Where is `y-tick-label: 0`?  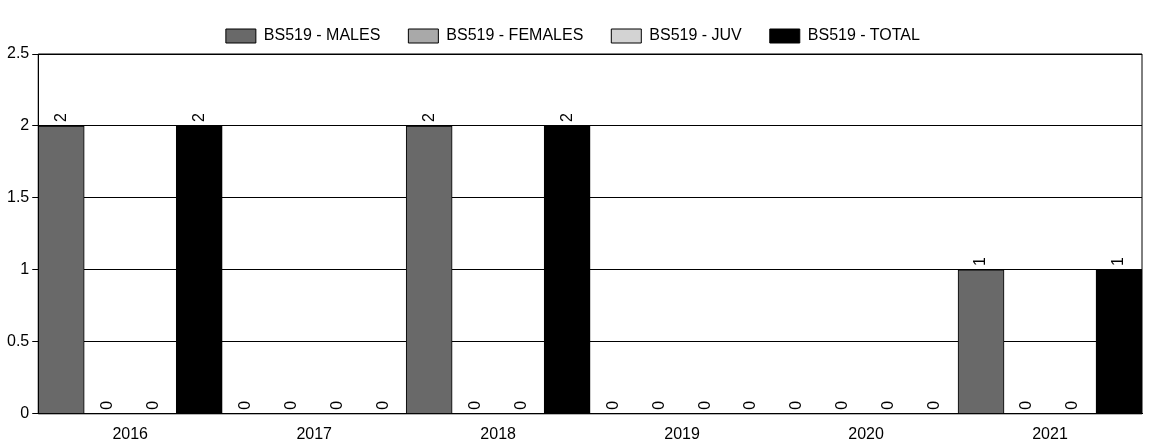 y-tick-label: 0 is located at coordinates (25, 413).